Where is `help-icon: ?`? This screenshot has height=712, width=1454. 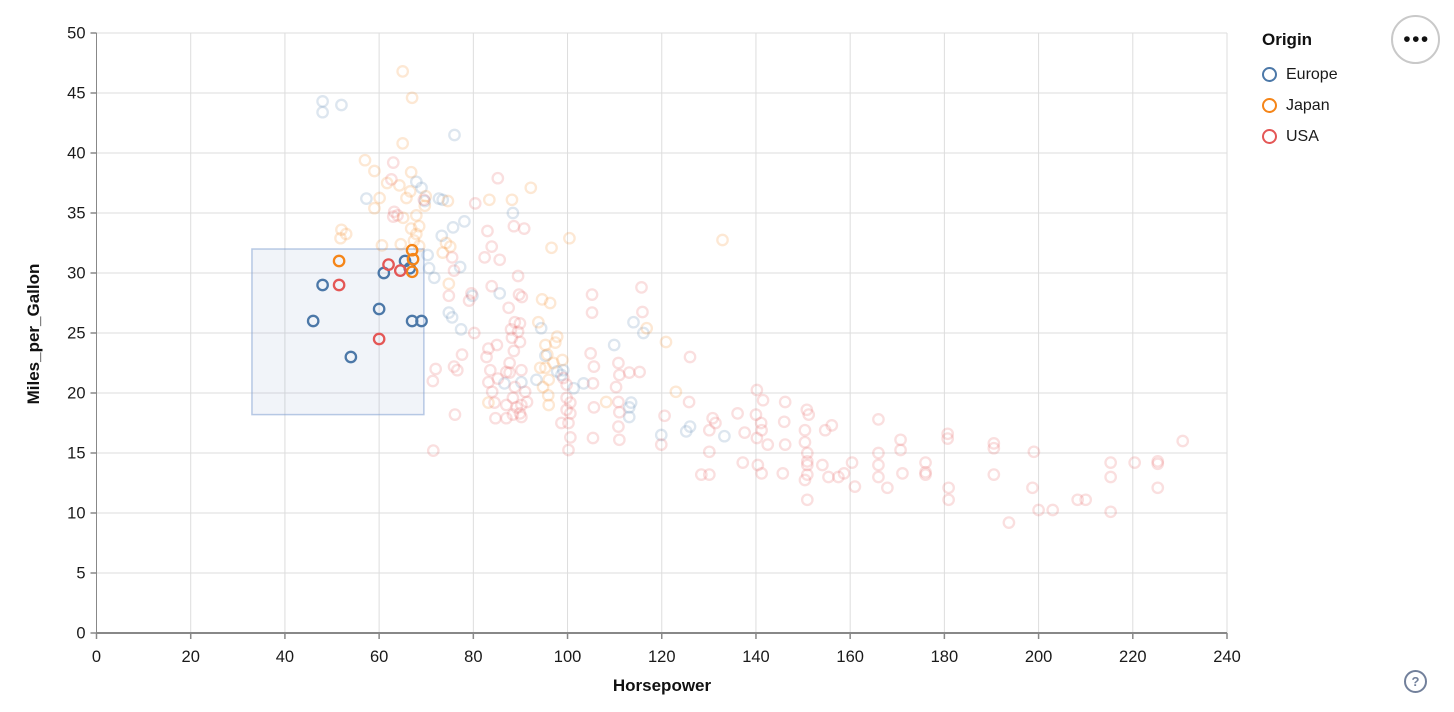
help-icon: ? is located at coordinates (1415, 681).